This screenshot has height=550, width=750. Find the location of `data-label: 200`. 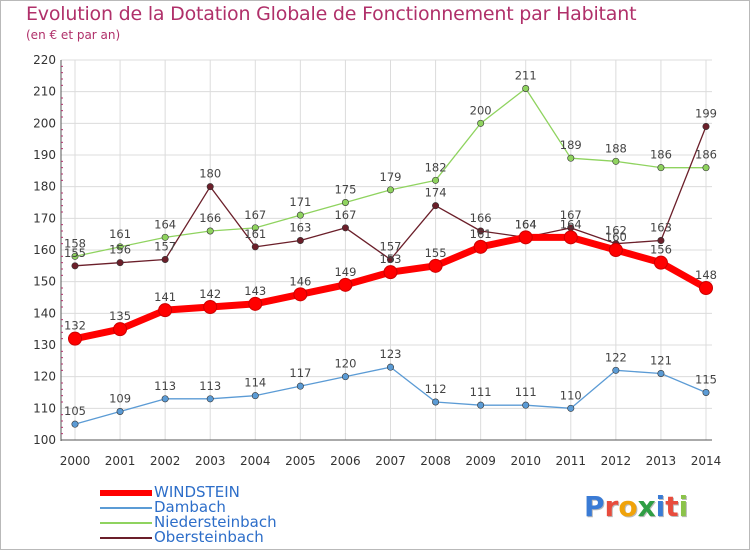

data-label: 200 is located at coordinates (481, 110).